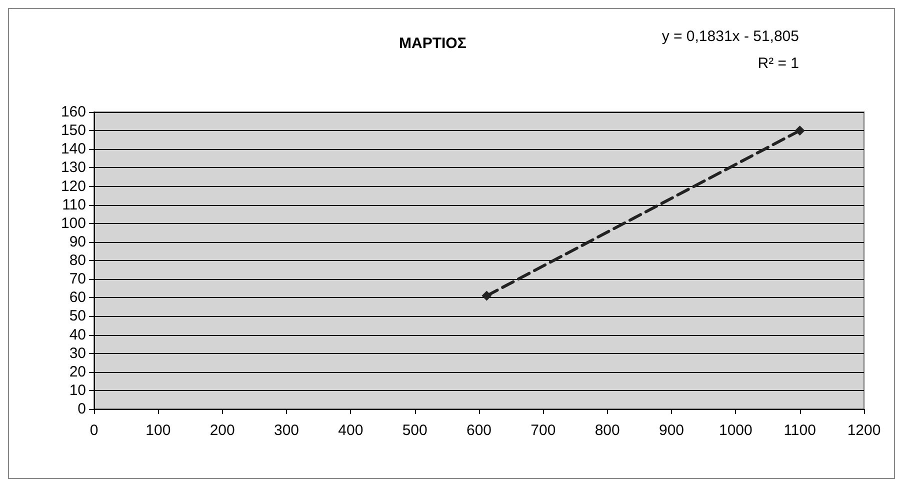  Describe the element at coordinates (800, 430) in the screenshot. I see `x-tick-label: 1100` at that location.